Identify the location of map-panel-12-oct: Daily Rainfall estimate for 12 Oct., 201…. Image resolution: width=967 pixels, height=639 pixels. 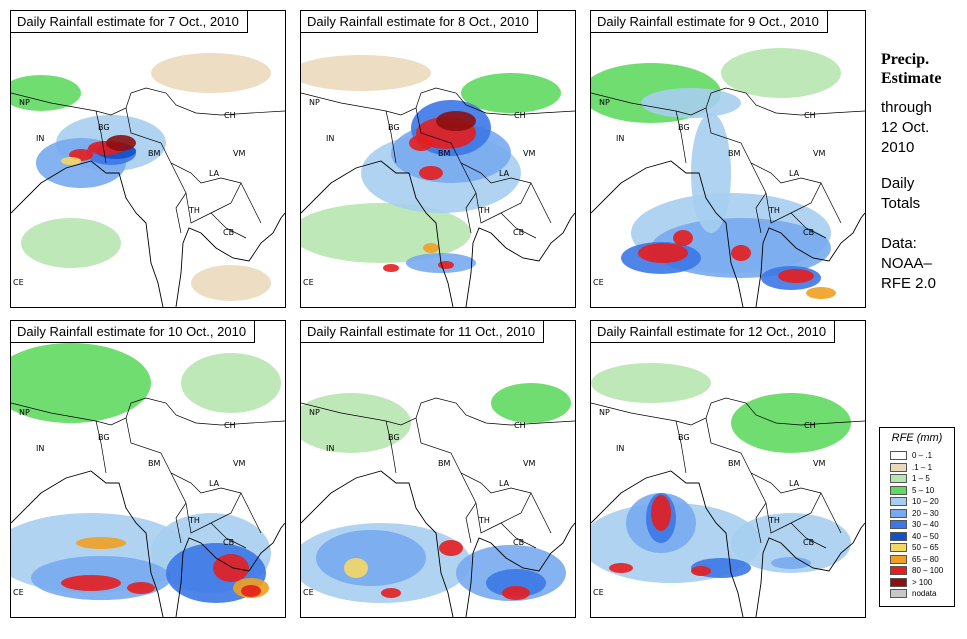
(728, 469).